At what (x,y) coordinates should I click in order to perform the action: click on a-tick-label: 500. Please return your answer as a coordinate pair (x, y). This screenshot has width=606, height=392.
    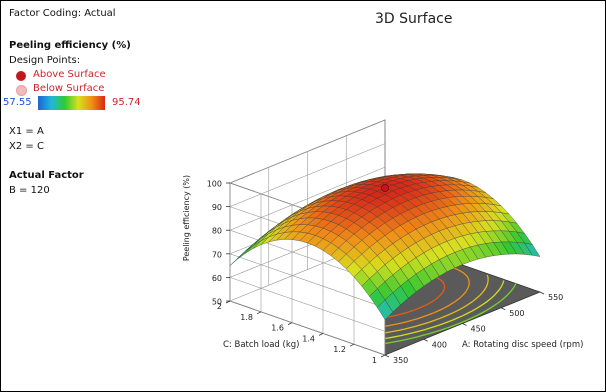
    Looking at the image, I should click on (516, 313).